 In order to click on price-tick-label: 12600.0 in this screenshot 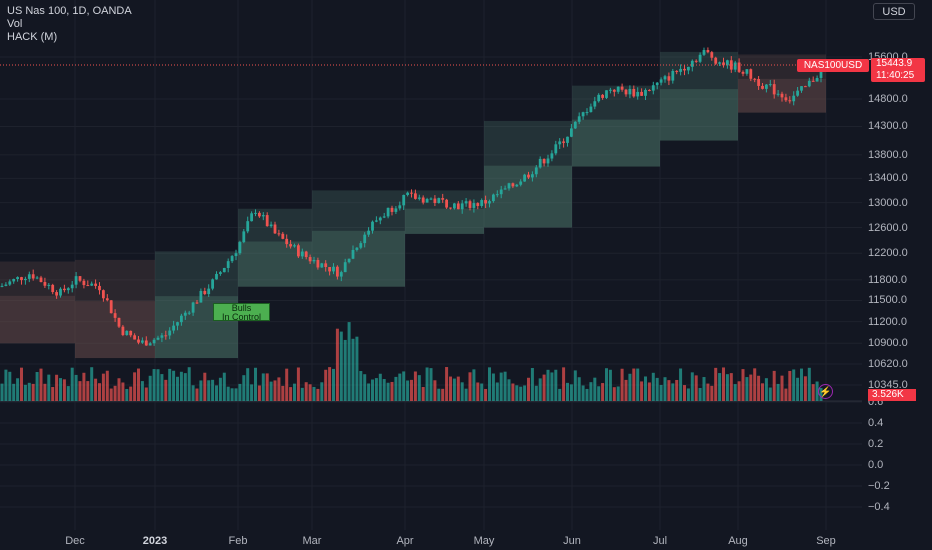, I will do `click(888, 227)`.